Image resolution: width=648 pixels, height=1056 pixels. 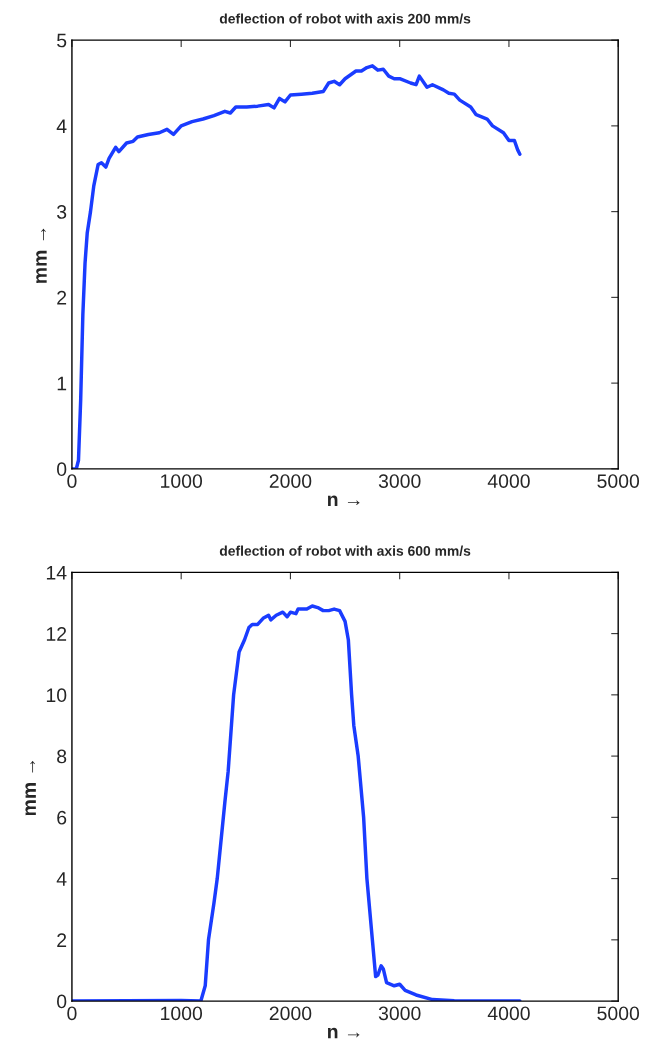 I want to click on y-tick-label: 10, so click(x=56, y=695).